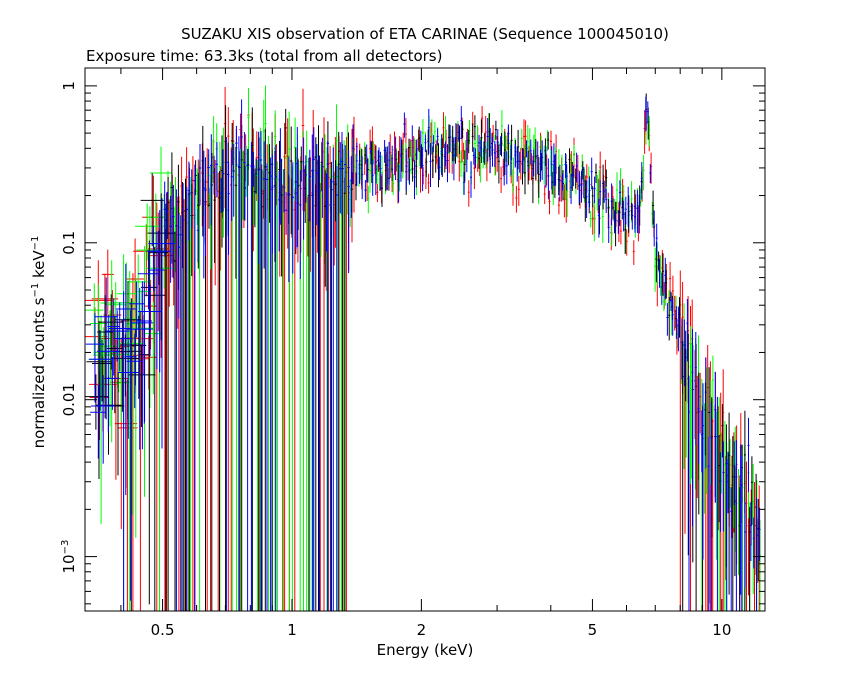 The image size is (850, 680). I want to click on x-tick-label: 10, so click(721, 630).